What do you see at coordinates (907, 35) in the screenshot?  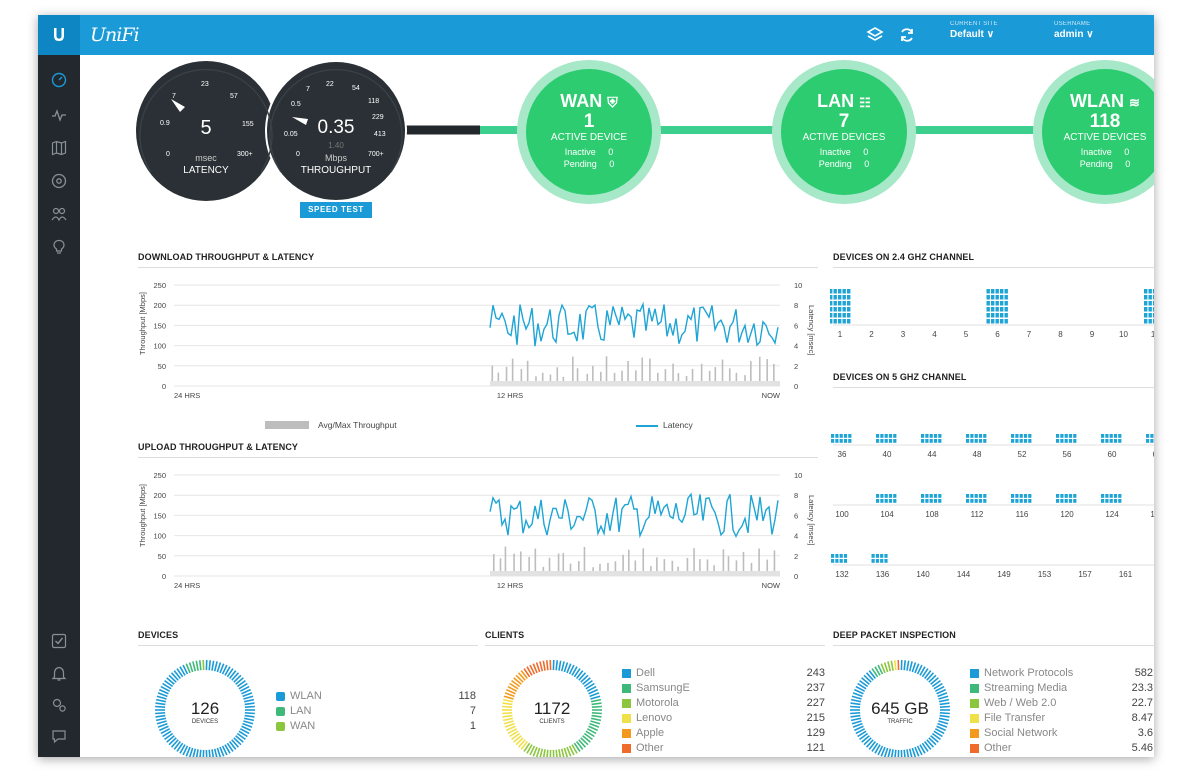 I see `refresh-icon` at bounding box center [907, 35].